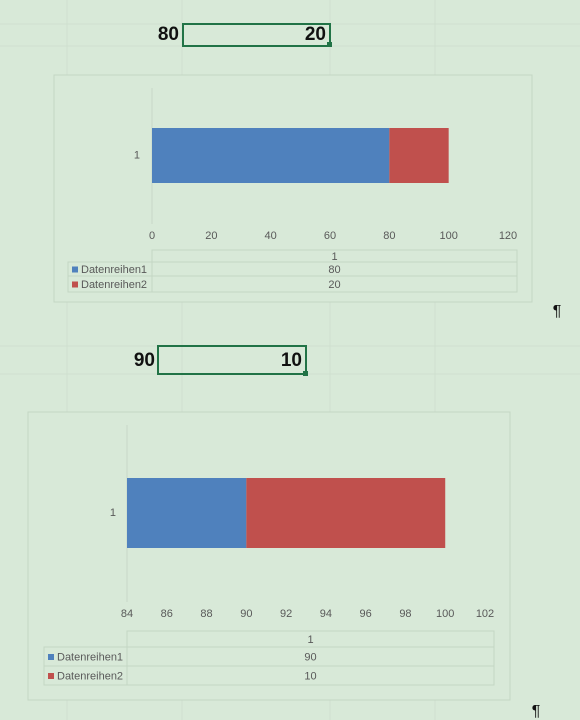 This screenshot has width=580, height=720. What do you see at coordinates (310, 657) in the screenshot?
I see `table-value: 90` at bounding box center [310, 657].